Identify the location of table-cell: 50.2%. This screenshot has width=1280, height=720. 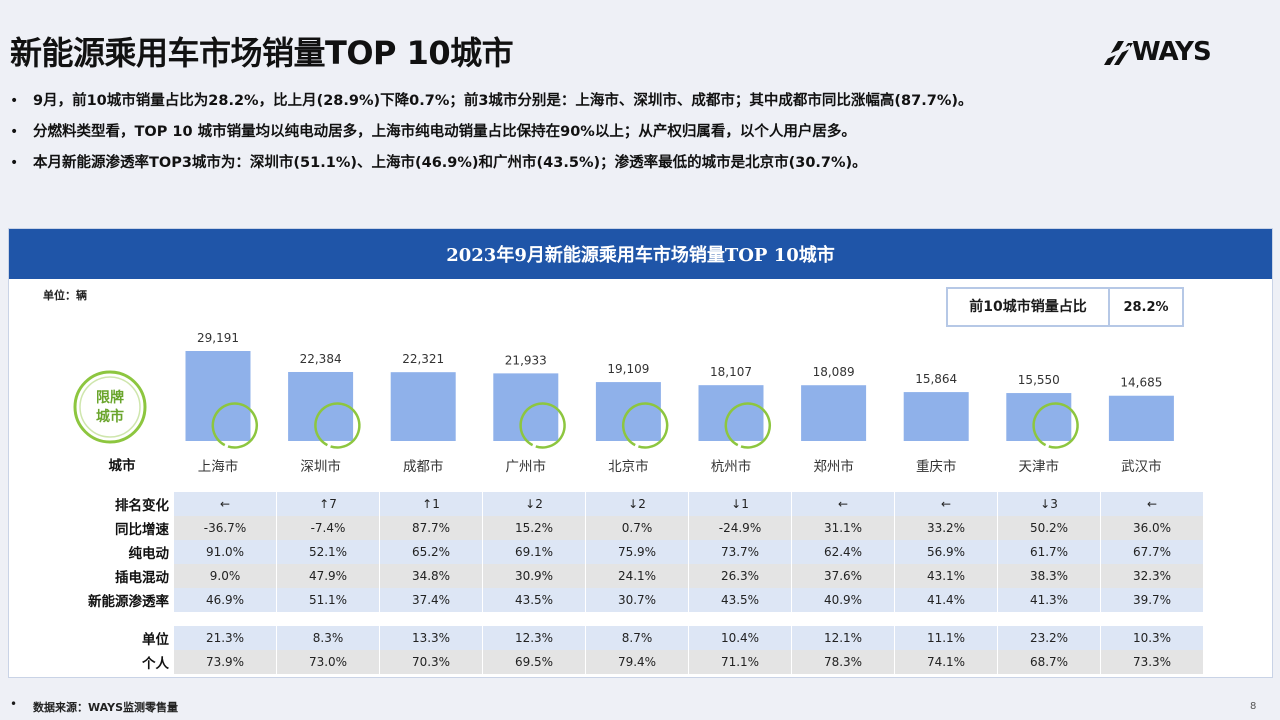
(1048, 528).